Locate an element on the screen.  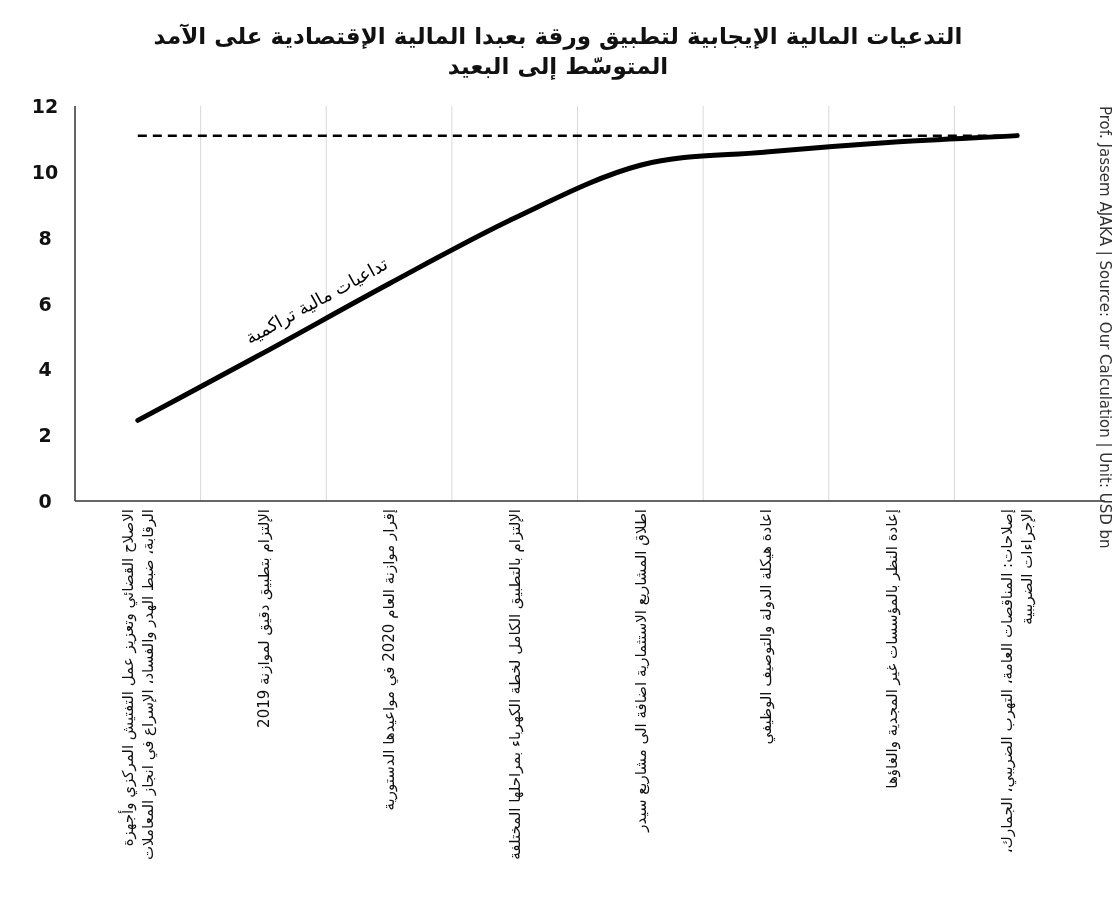
y-tick-label: 4 is located at coordinates (45, 369).